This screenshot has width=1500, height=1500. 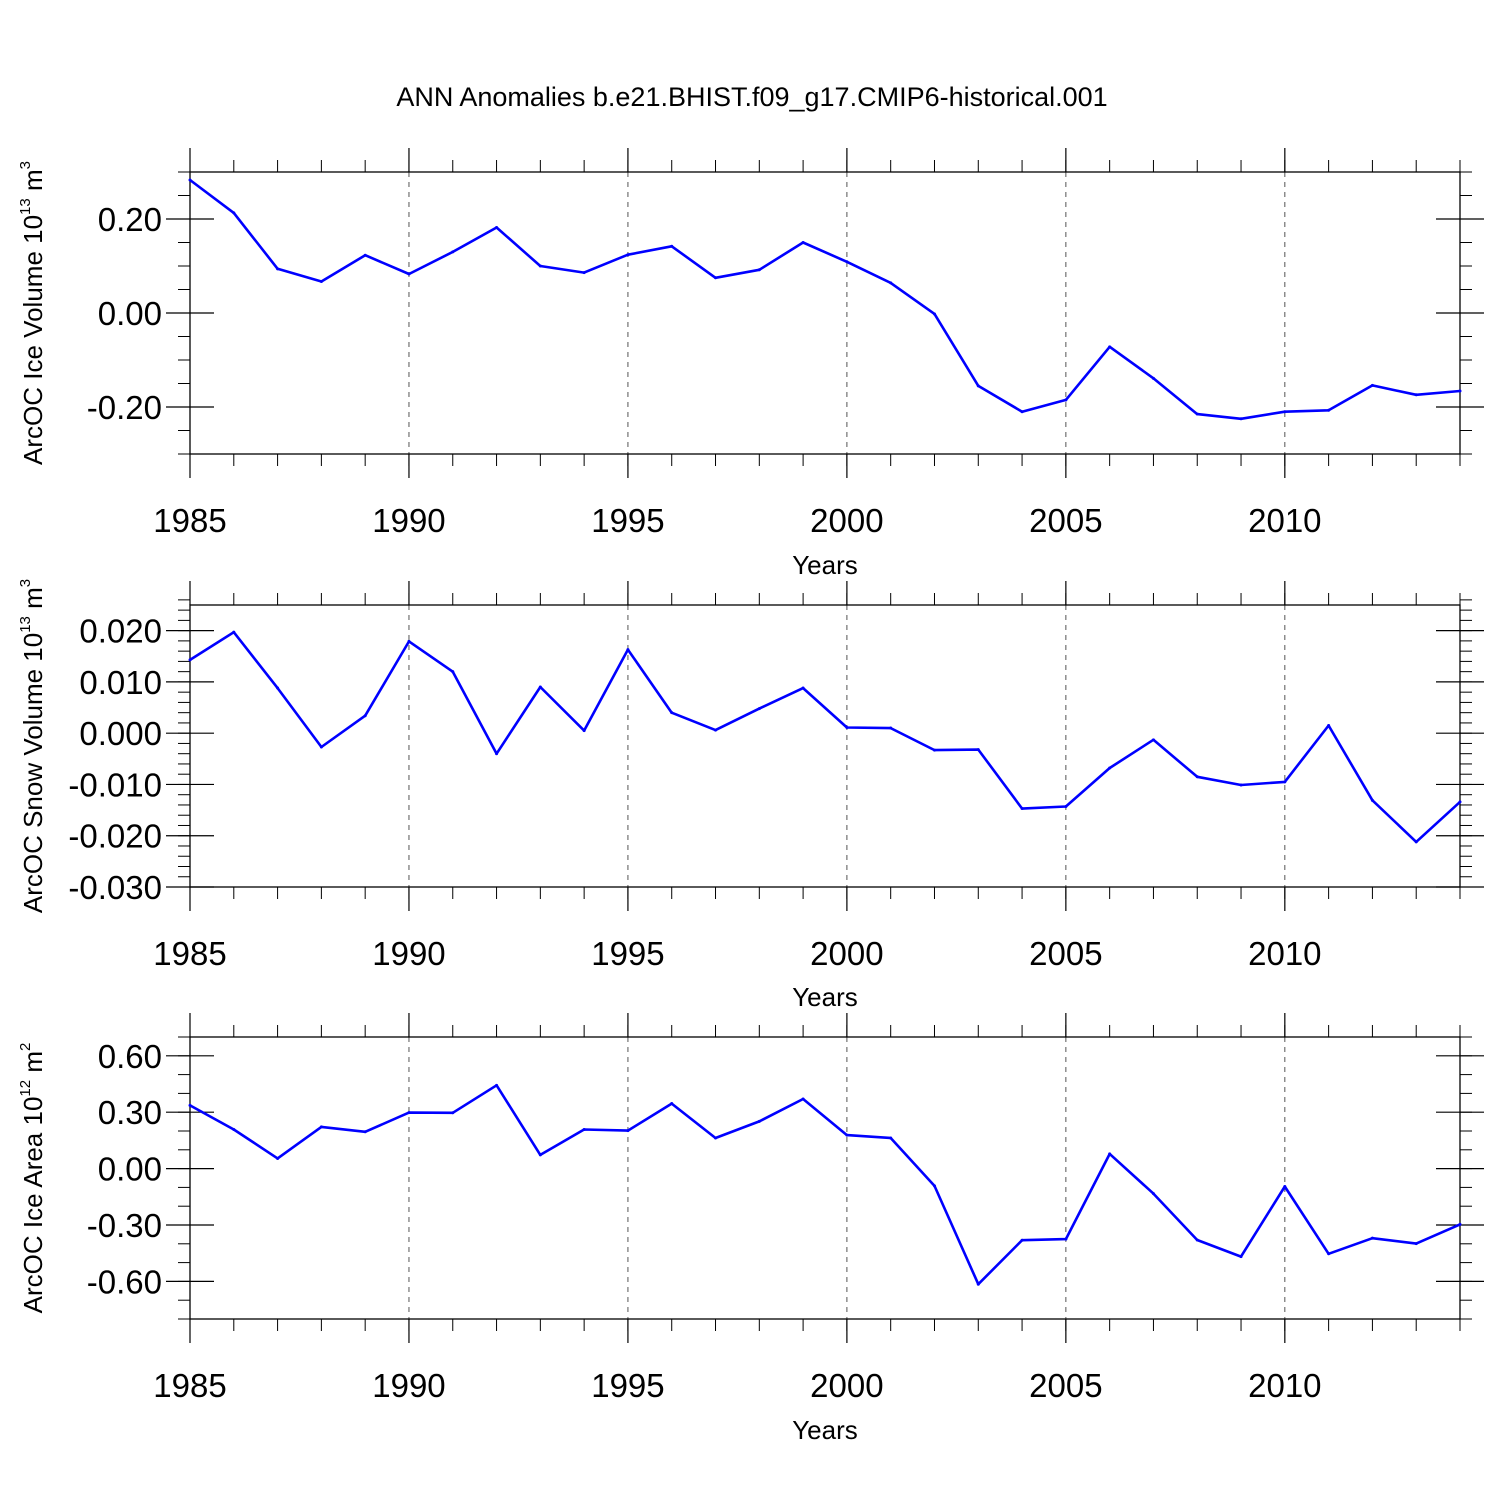 What do you see at coordinates (115, 784) in the screenshot?
I see `y-tick-label: -0.010` at bounding box center [115, 784].